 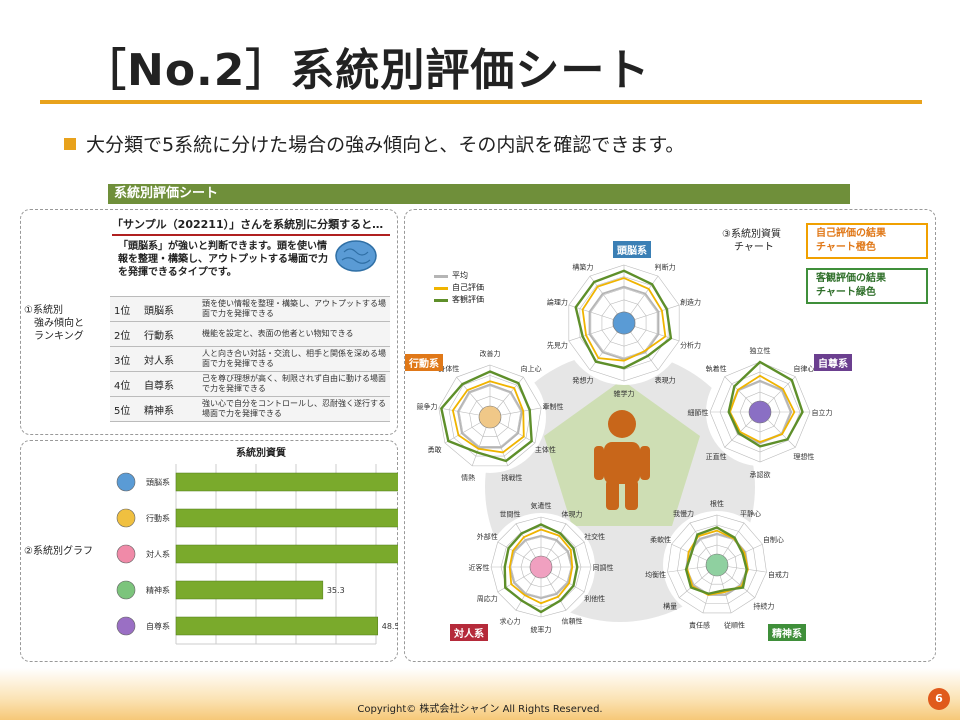 What do you see at coordinates (541, 505) in the screenshot?
I see `radar-axis-label: 気遣性` at bounding box center [541, 505].